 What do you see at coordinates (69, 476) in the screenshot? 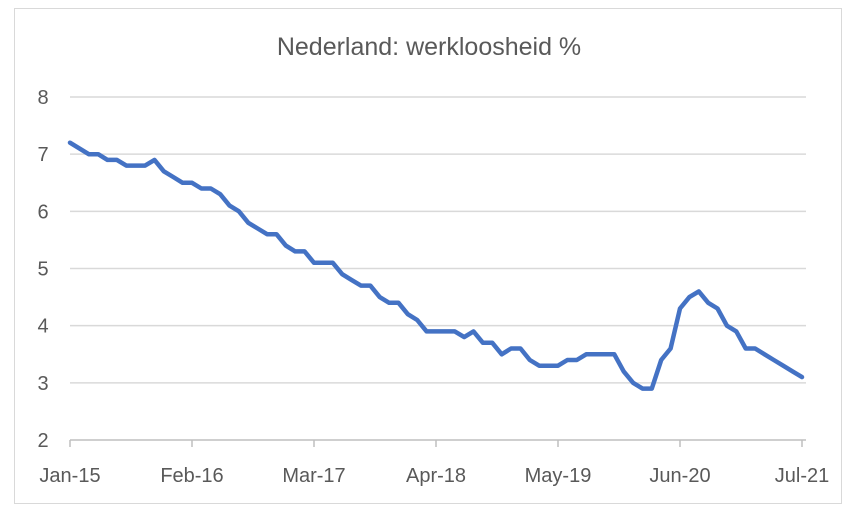
I see `x-tick-label: Jan-15` at bounding box center [69, 476].